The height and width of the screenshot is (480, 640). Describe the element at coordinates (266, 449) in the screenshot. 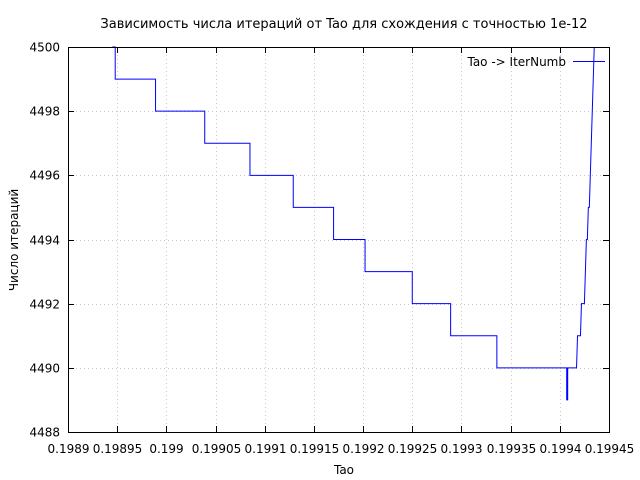

I see `x-tick-label: 0.1991` at that location.